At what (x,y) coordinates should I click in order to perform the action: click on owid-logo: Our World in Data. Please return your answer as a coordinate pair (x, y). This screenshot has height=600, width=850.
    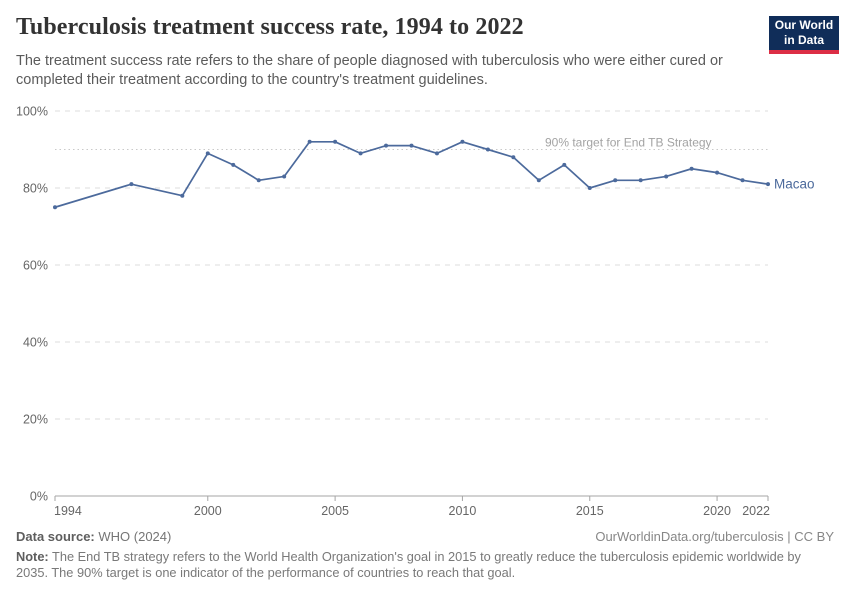
    Looking at the image, I should click on (804, 35).